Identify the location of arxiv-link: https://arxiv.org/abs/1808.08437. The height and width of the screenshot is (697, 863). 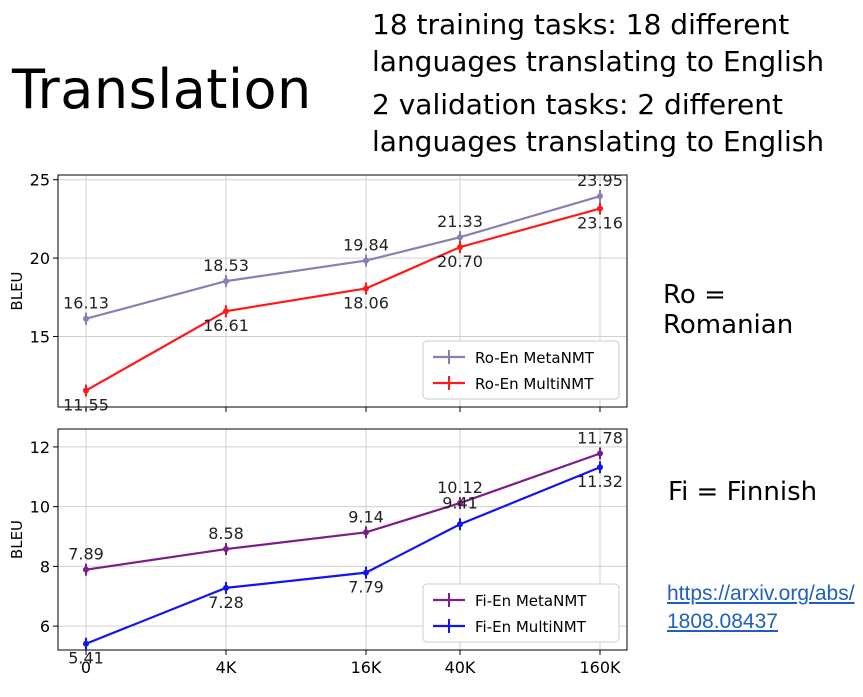
(761, 607).